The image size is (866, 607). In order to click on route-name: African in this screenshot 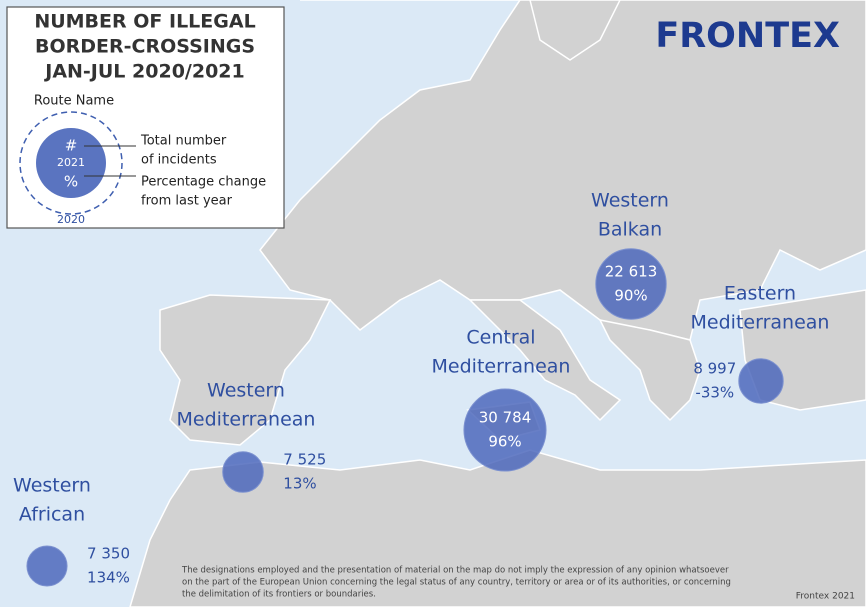, I will do `click(52, 515)`.